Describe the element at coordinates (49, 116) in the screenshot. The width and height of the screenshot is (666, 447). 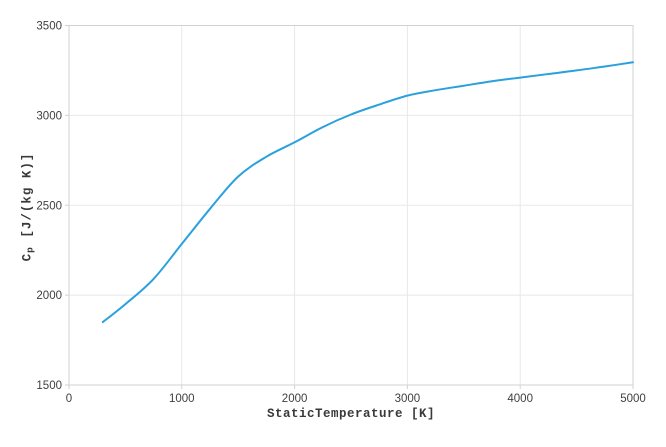
I see `y-tick-label: 3000` at that location.